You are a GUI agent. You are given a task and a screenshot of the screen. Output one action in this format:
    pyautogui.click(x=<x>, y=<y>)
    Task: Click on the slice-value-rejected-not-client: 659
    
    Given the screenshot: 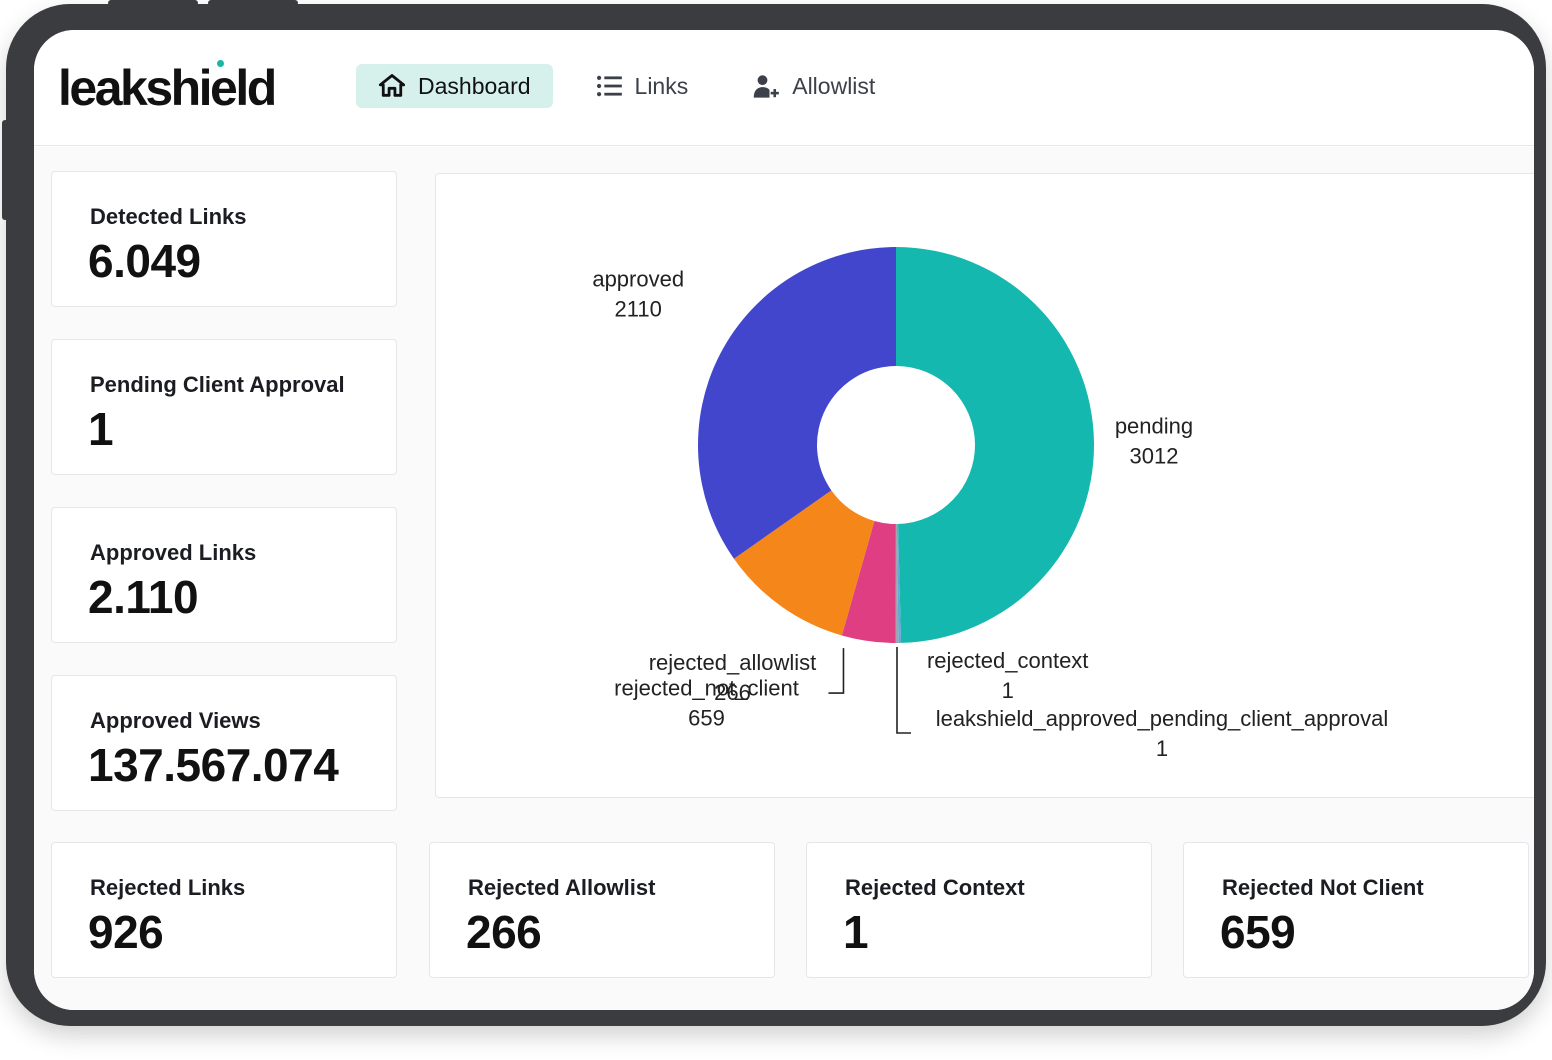 What is the action you would take?
    pyautogui.click(x=706, y=717)
    